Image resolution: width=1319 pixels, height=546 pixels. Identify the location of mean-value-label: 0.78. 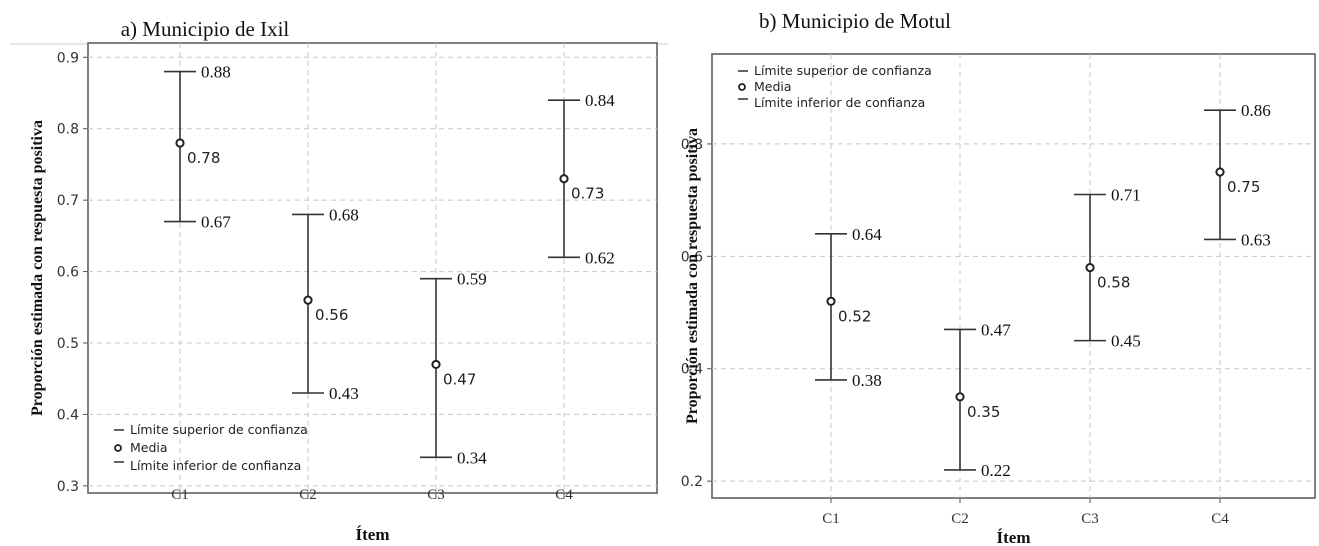
(203, 158).